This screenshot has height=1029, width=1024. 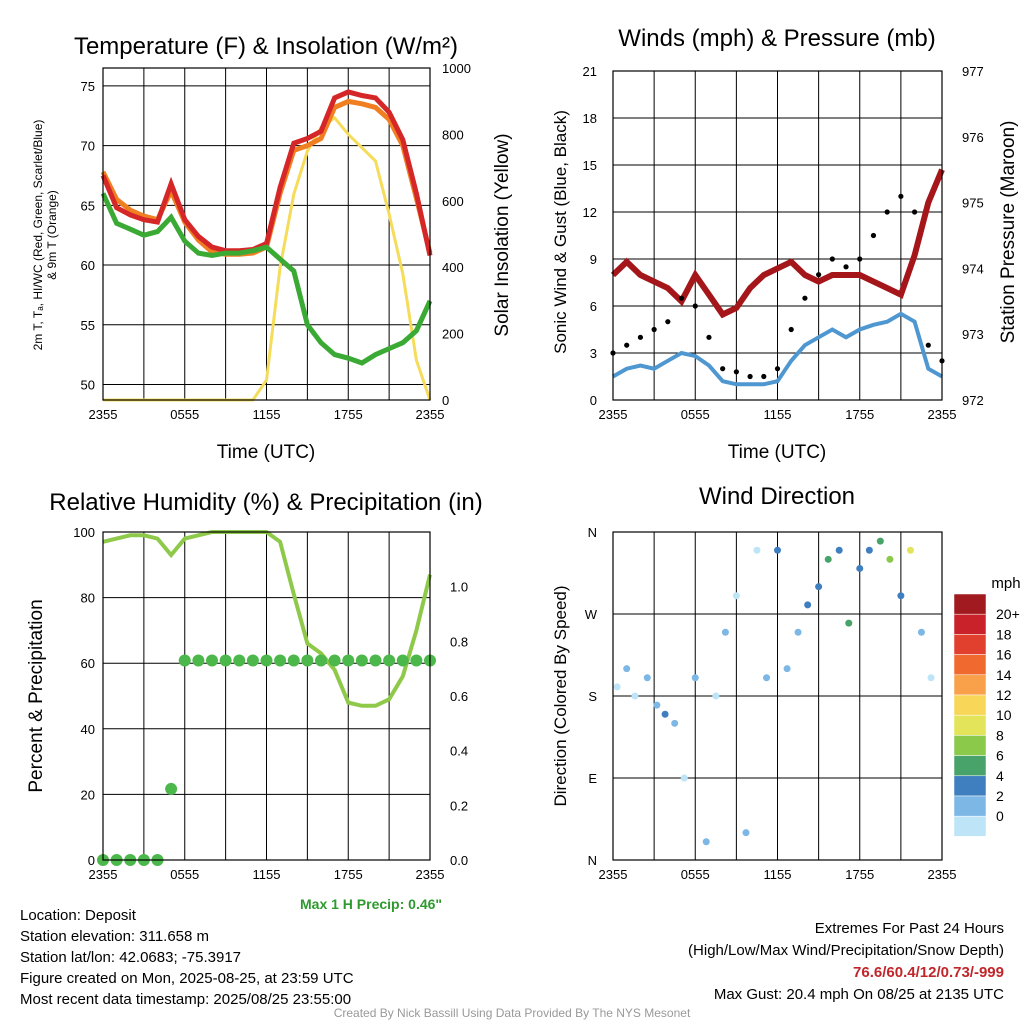 What do you see at coordinates (445, 400) in the screenshot?
I see `y2-tick-label: 0` at bounding box center [445, 400].